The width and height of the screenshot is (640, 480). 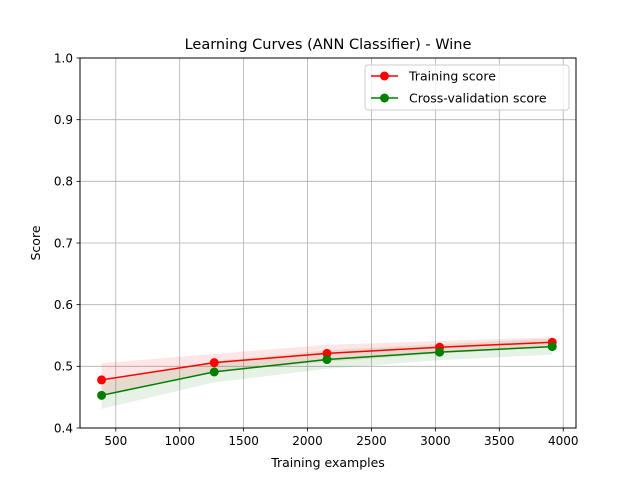 What do you see at coordinates (63, 305) in the screenshot?
I see `y-tick-label: 0.6` at bounding box center [63, 305].